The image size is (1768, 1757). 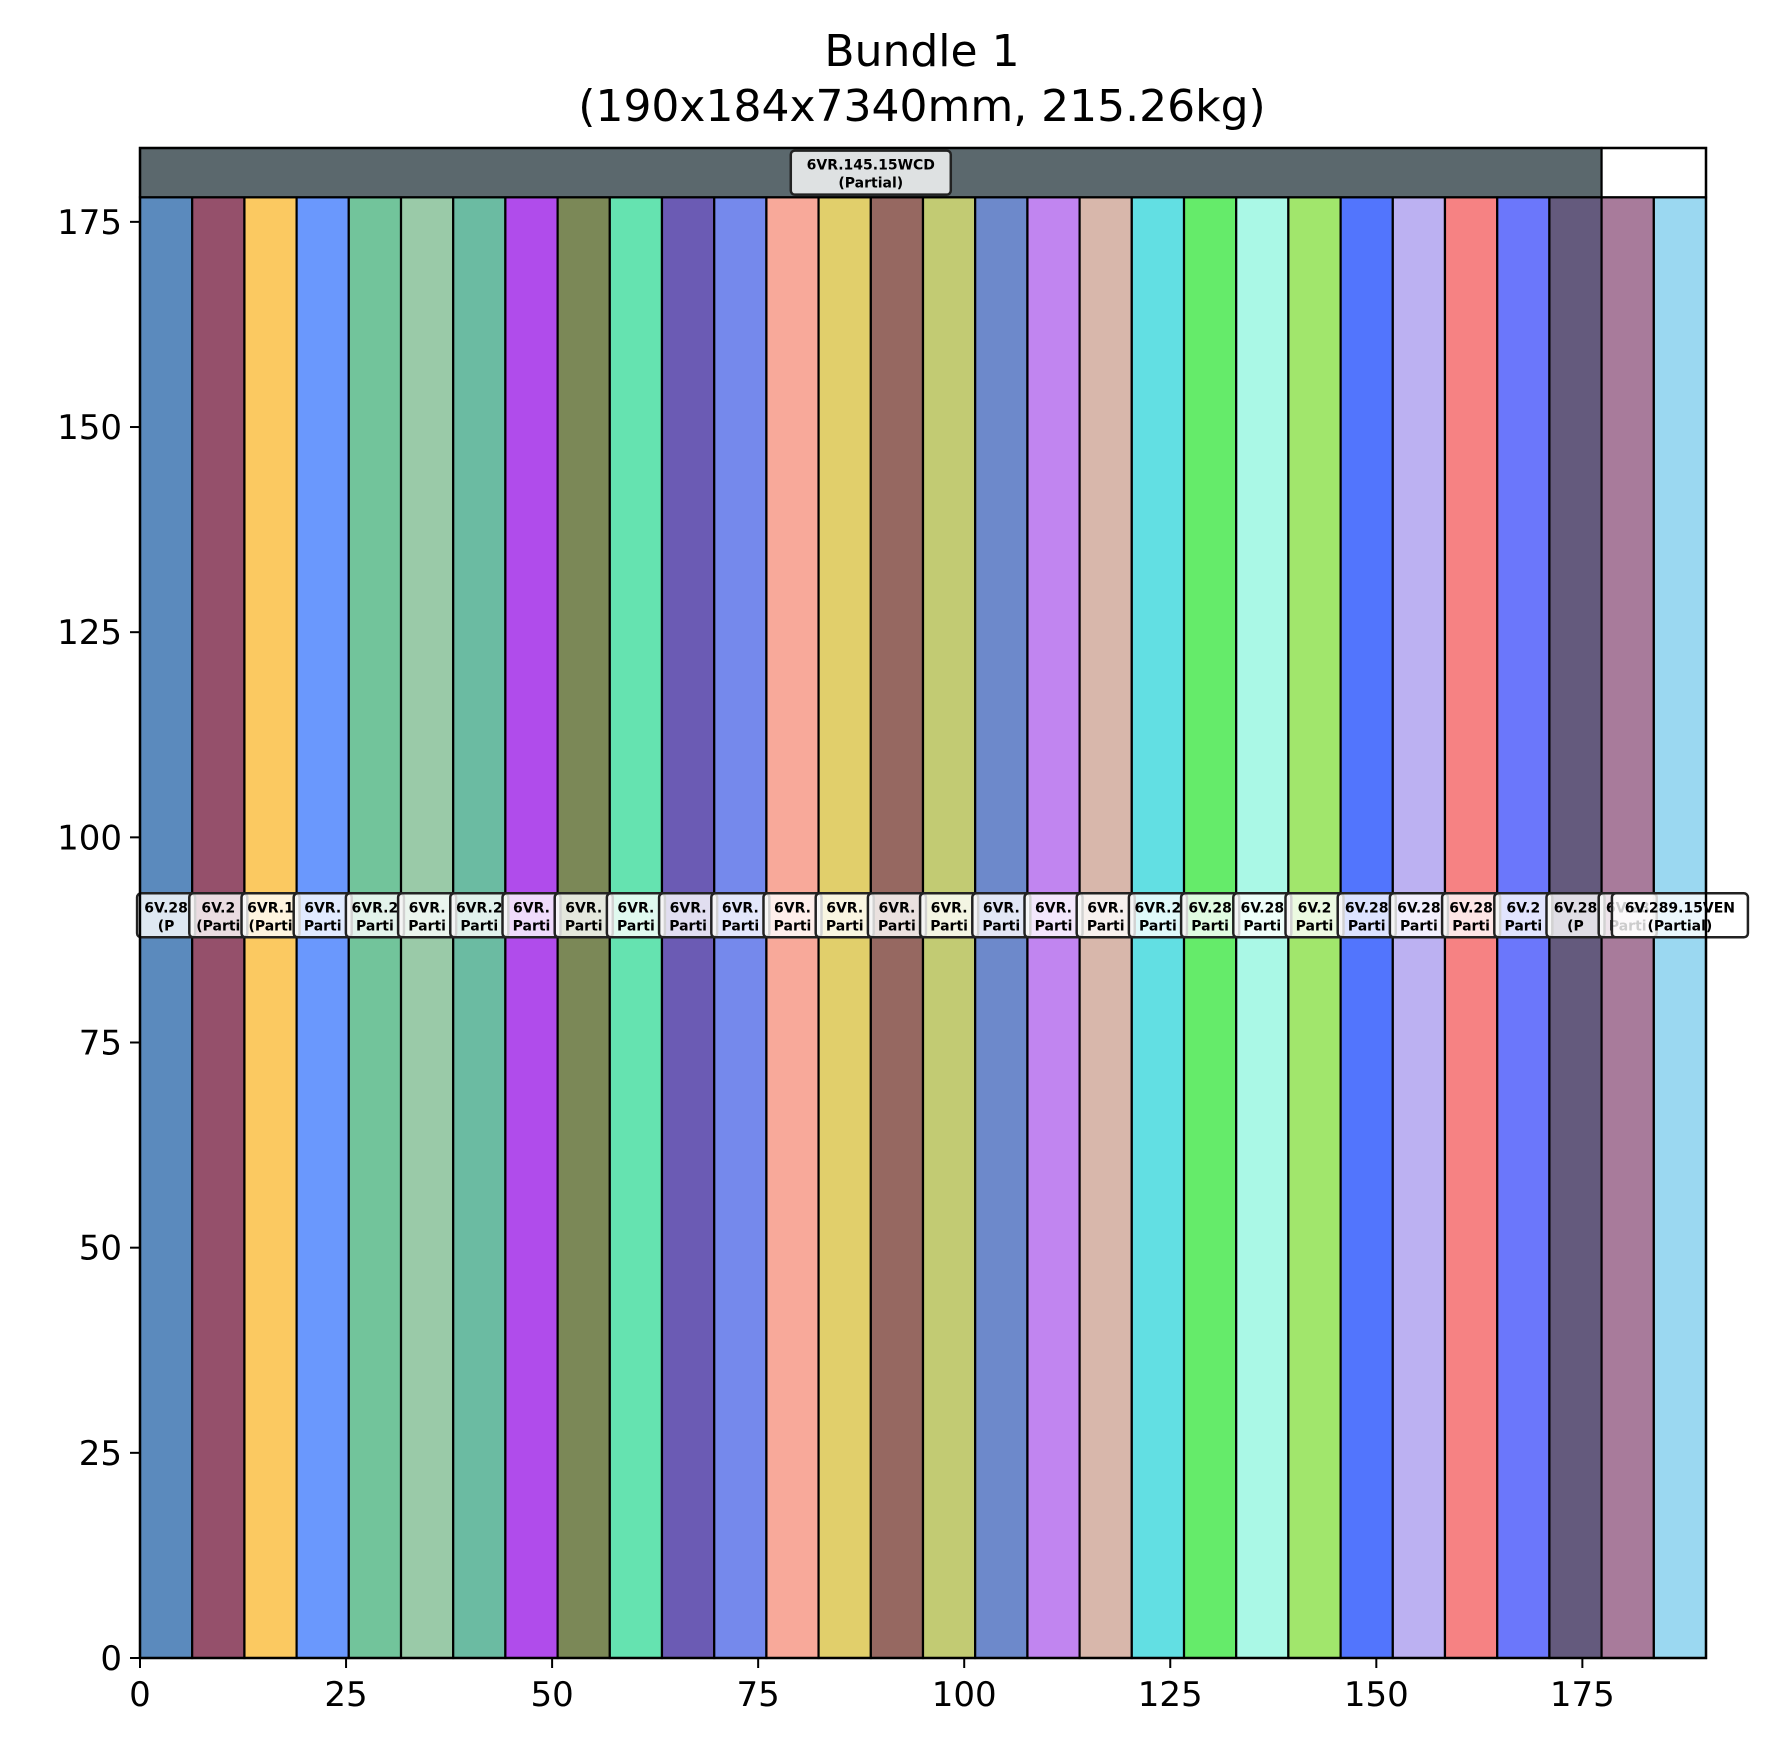 What do you see at coordinates (100, 1249) in the screenshot?
I see `y-tick-label: 50` at bounding box center [100, 1249].